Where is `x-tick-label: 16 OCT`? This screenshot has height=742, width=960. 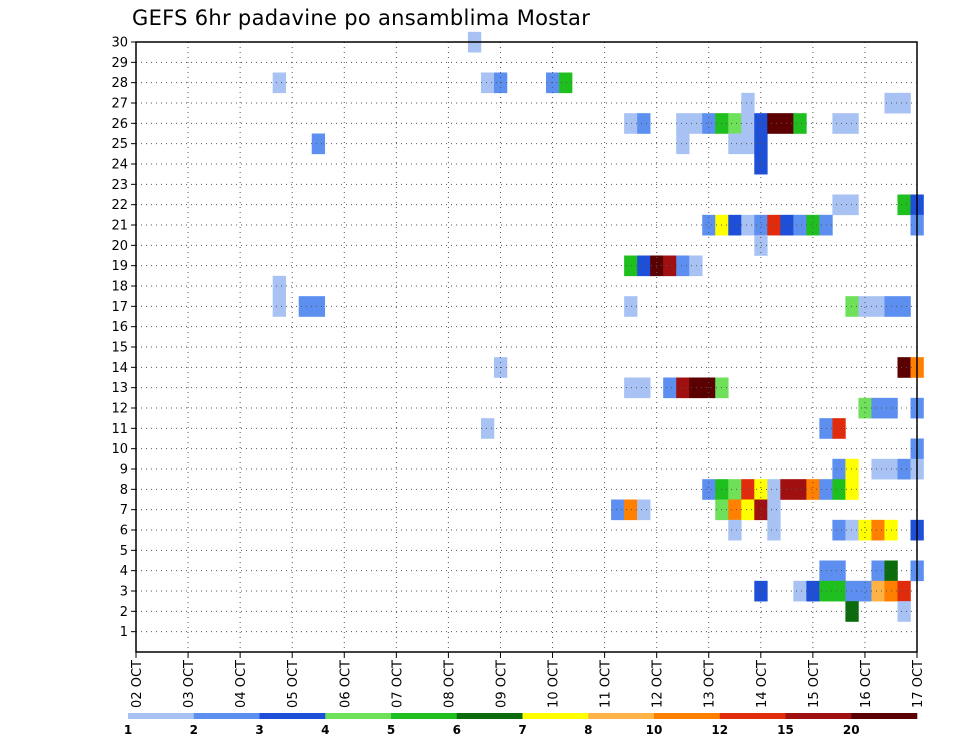 x-tick-label: 16 OCT is located at coordinates (866, 684).